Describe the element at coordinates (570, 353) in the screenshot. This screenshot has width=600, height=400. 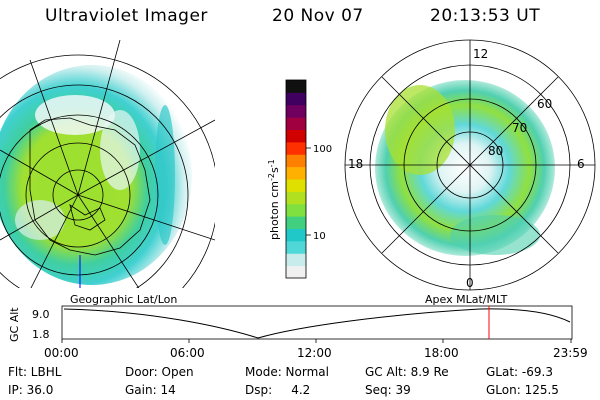
I see `xtick-2359: 23:59` at that location.